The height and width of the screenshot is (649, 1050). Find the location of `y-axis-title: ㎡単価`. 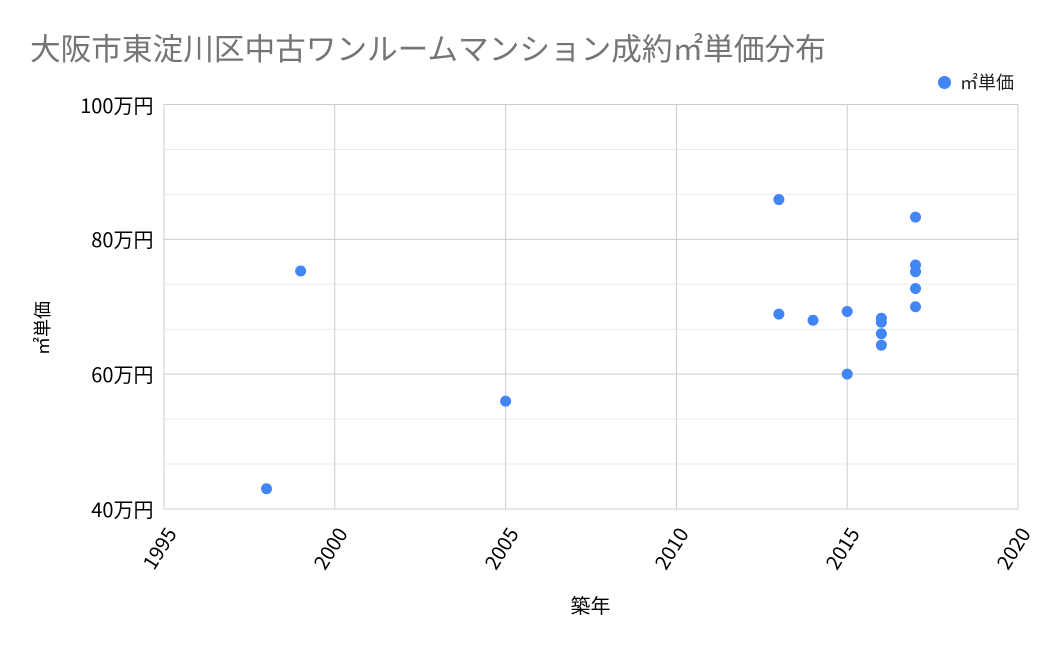

y-axis-title: ㎡単価 is located at coordinates (41, 328).